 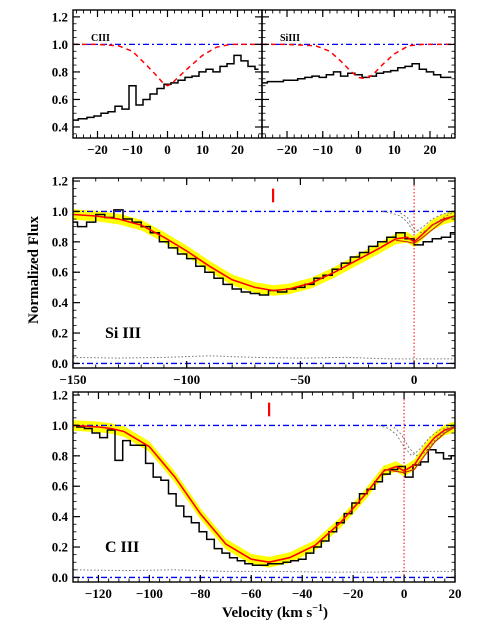 What do you see at coordinates (123, 333) in the screenshot?
I see `ion-label: Si III` at bounding box center [123, 333].